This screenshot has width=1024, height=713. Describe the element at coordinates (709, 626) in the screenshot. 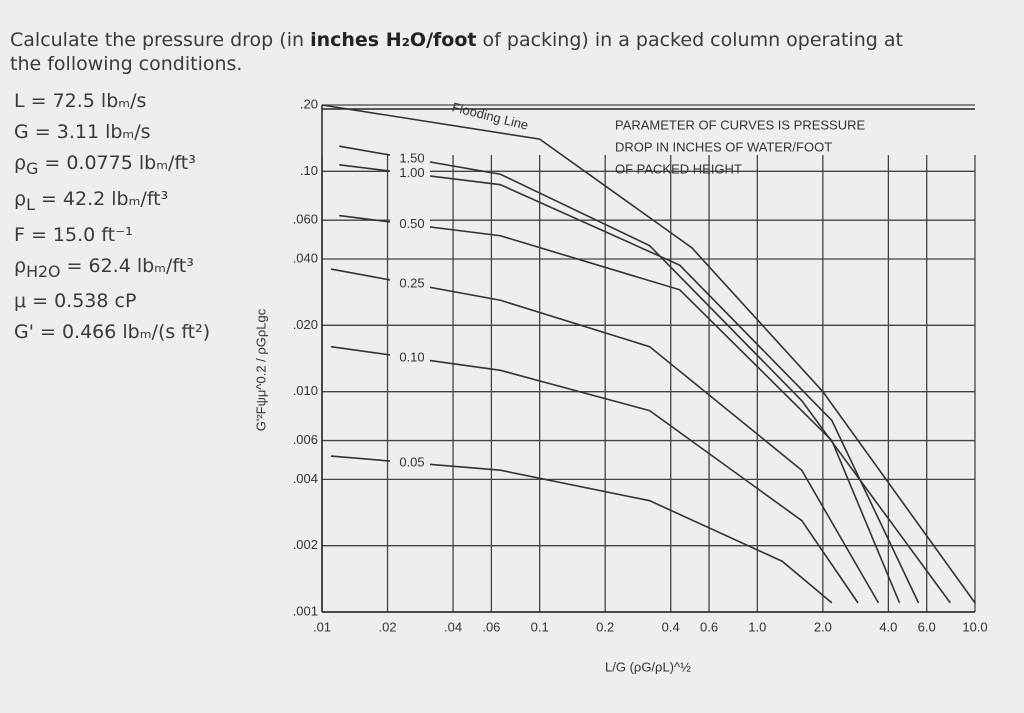

I see `x-tick-label: 0.6` at that location.